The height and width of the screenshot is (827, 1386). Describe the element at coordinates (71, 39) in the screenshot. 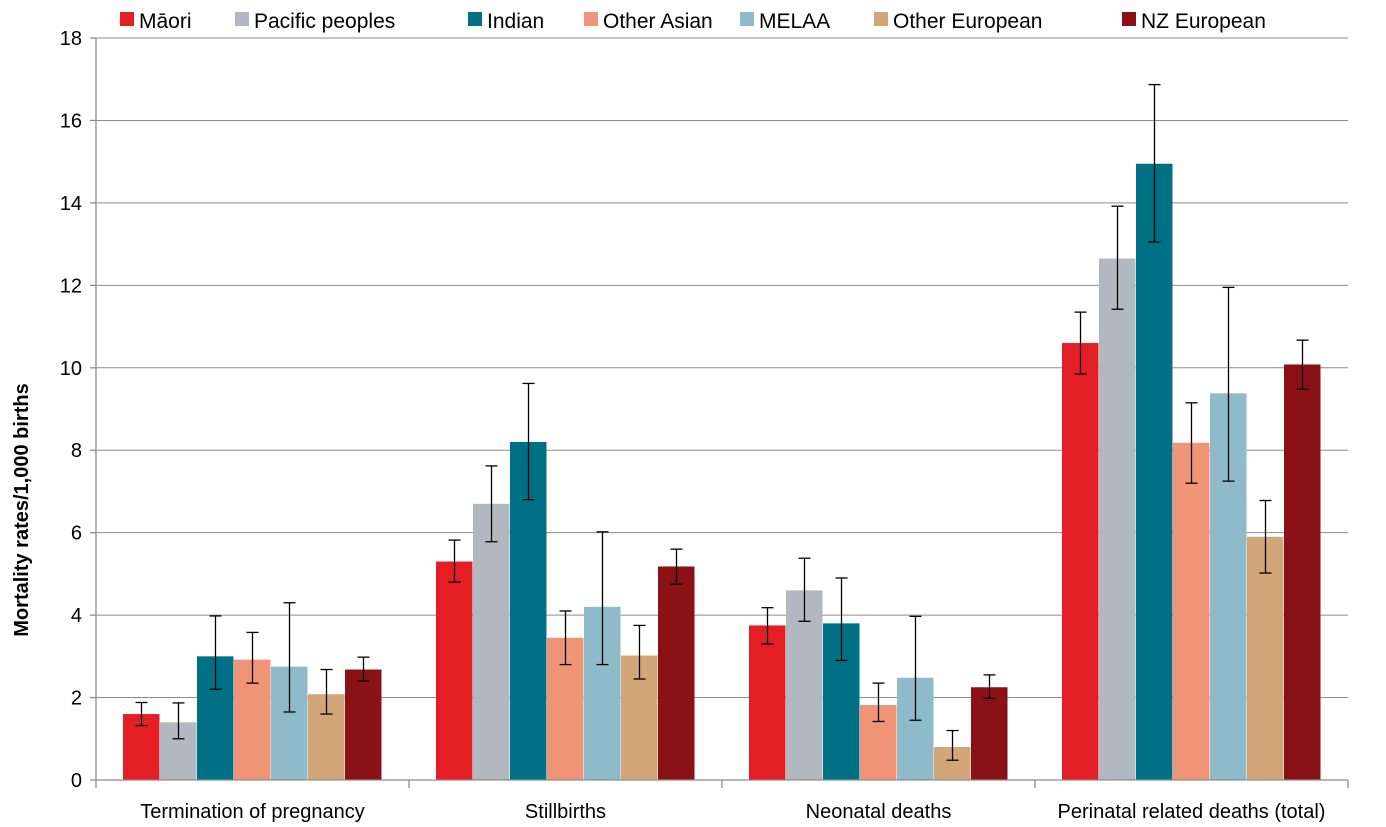

I see `y-tick-label: 18` at that location.